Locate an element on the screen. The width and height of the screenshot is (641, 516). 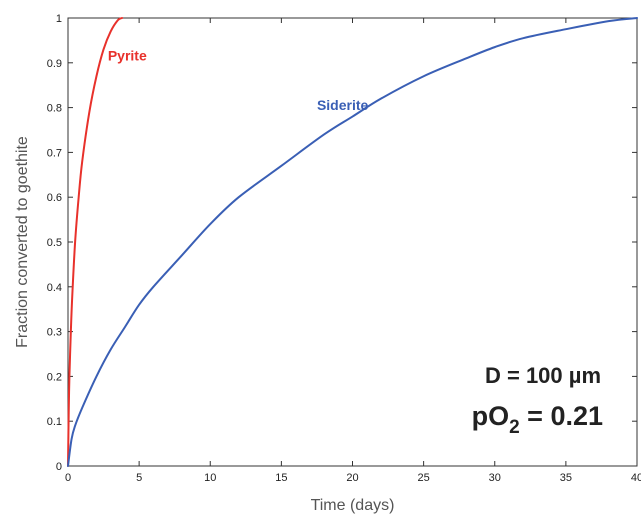
x-tick-label: 5 is located at coordinates (139, 478).